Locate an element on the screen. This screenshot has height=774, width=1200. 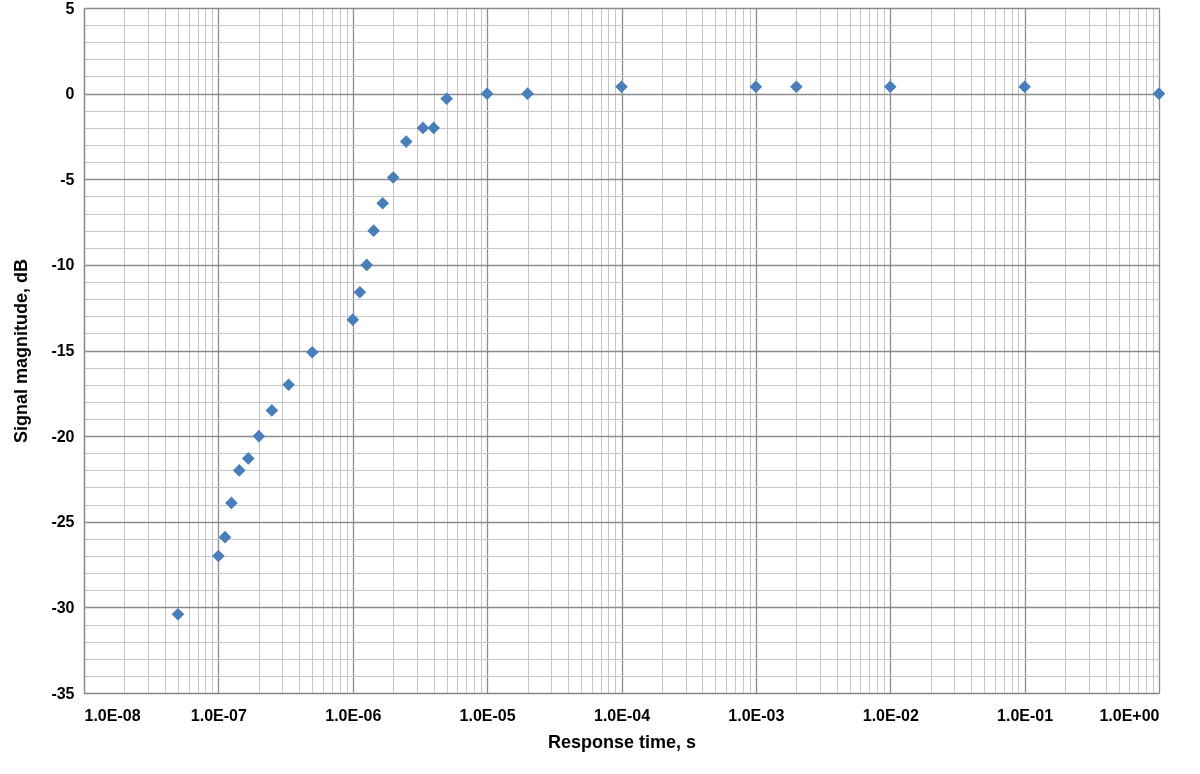
x-axis-title: Response time, s is located at coordinates (622, 741).